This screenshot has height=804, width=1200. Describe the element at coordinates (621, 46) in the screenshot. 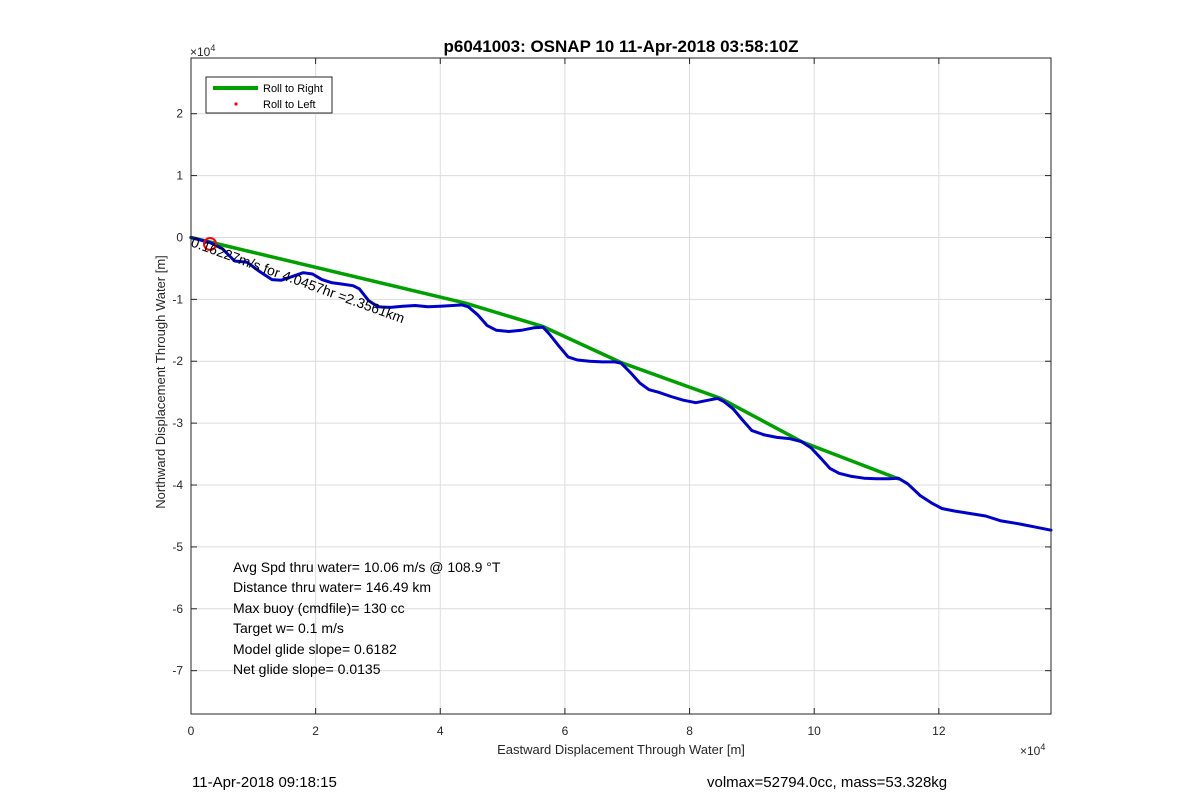

I see `chart-title: p6041003: OSNAP 10 11-Apr-2018 03:58:10Z` at that location.